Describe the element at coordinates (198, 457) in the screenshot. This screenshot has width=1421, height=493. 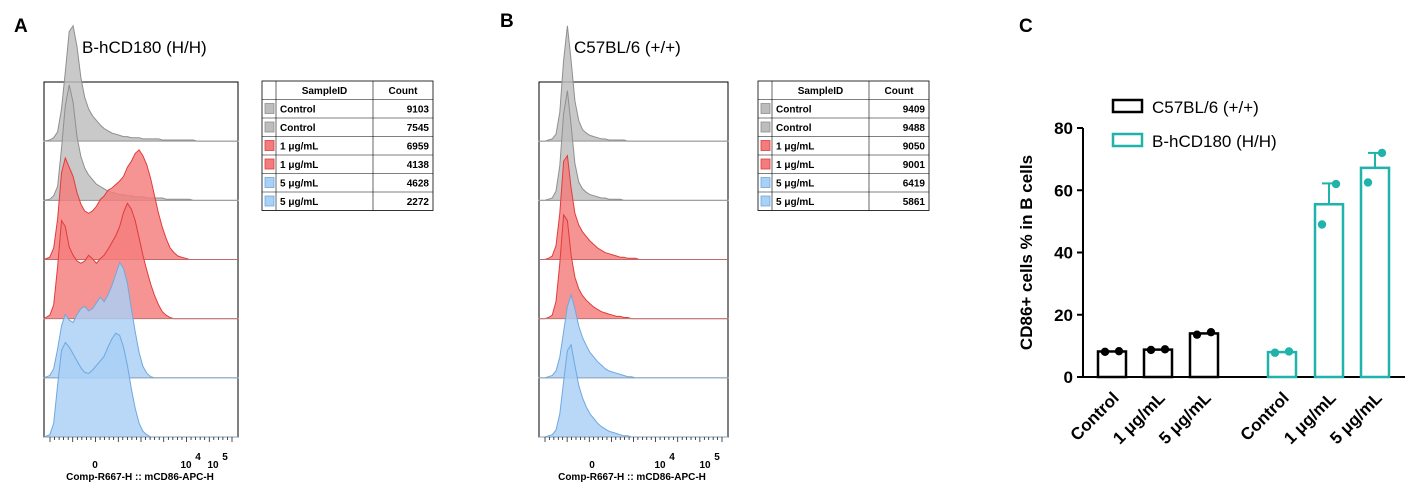
I see `hist-a-tick-10-4-exp: 4` at that location.